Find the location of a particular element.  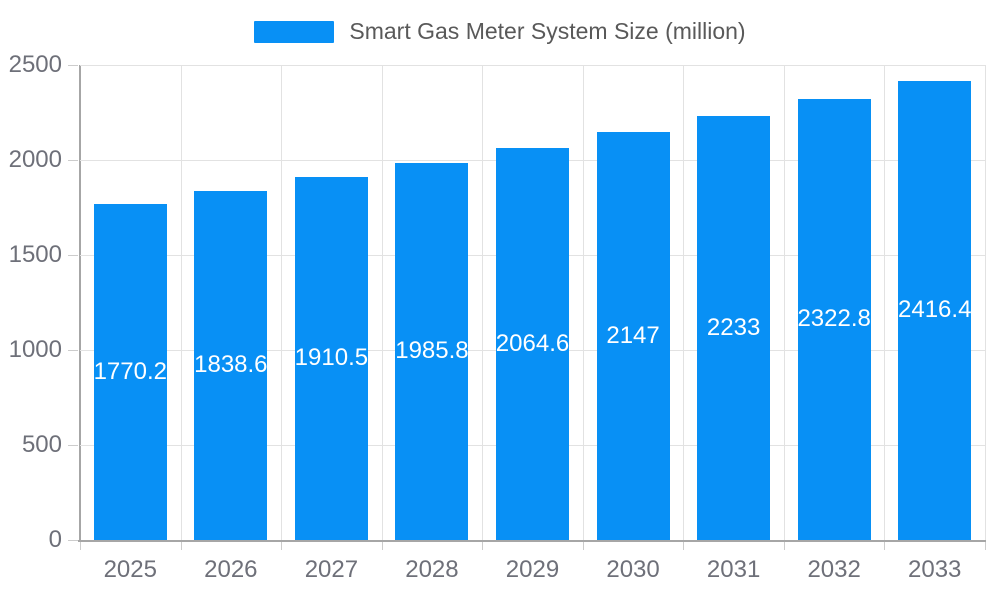

legend-label: Smart Gas Meter System Size (million) is located at coordinates (547, 31).